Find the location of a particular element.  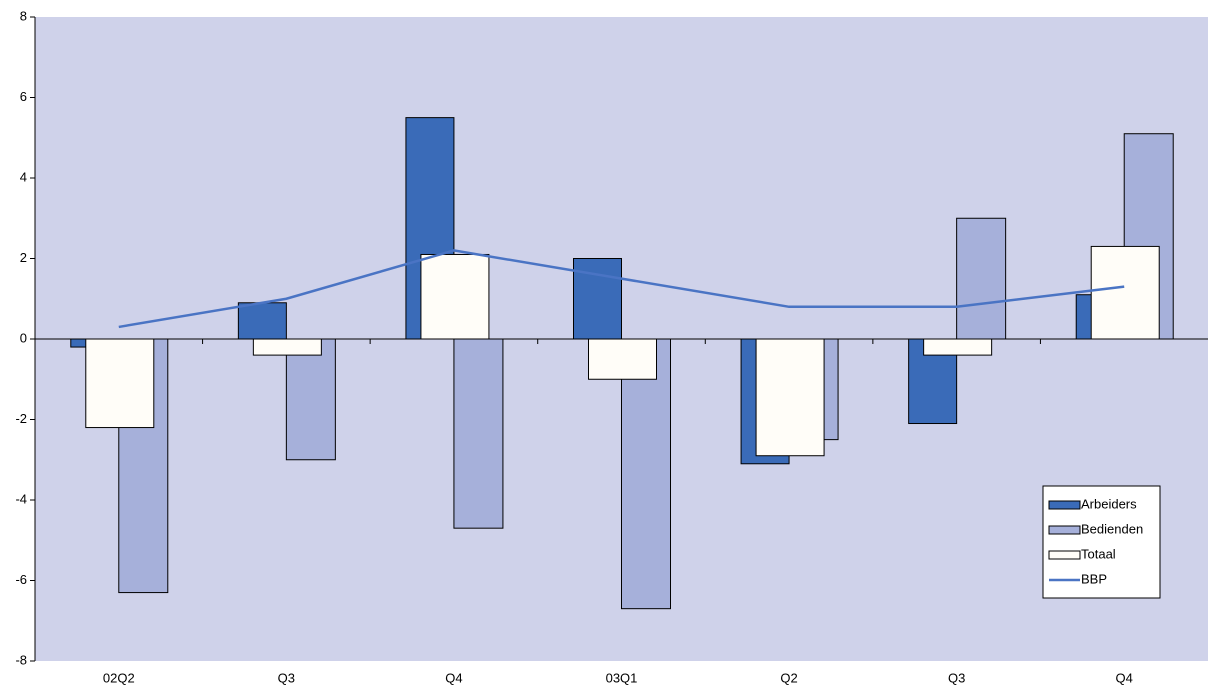

x-tick-label: 03Q1 is located at coordinates (622, 677).